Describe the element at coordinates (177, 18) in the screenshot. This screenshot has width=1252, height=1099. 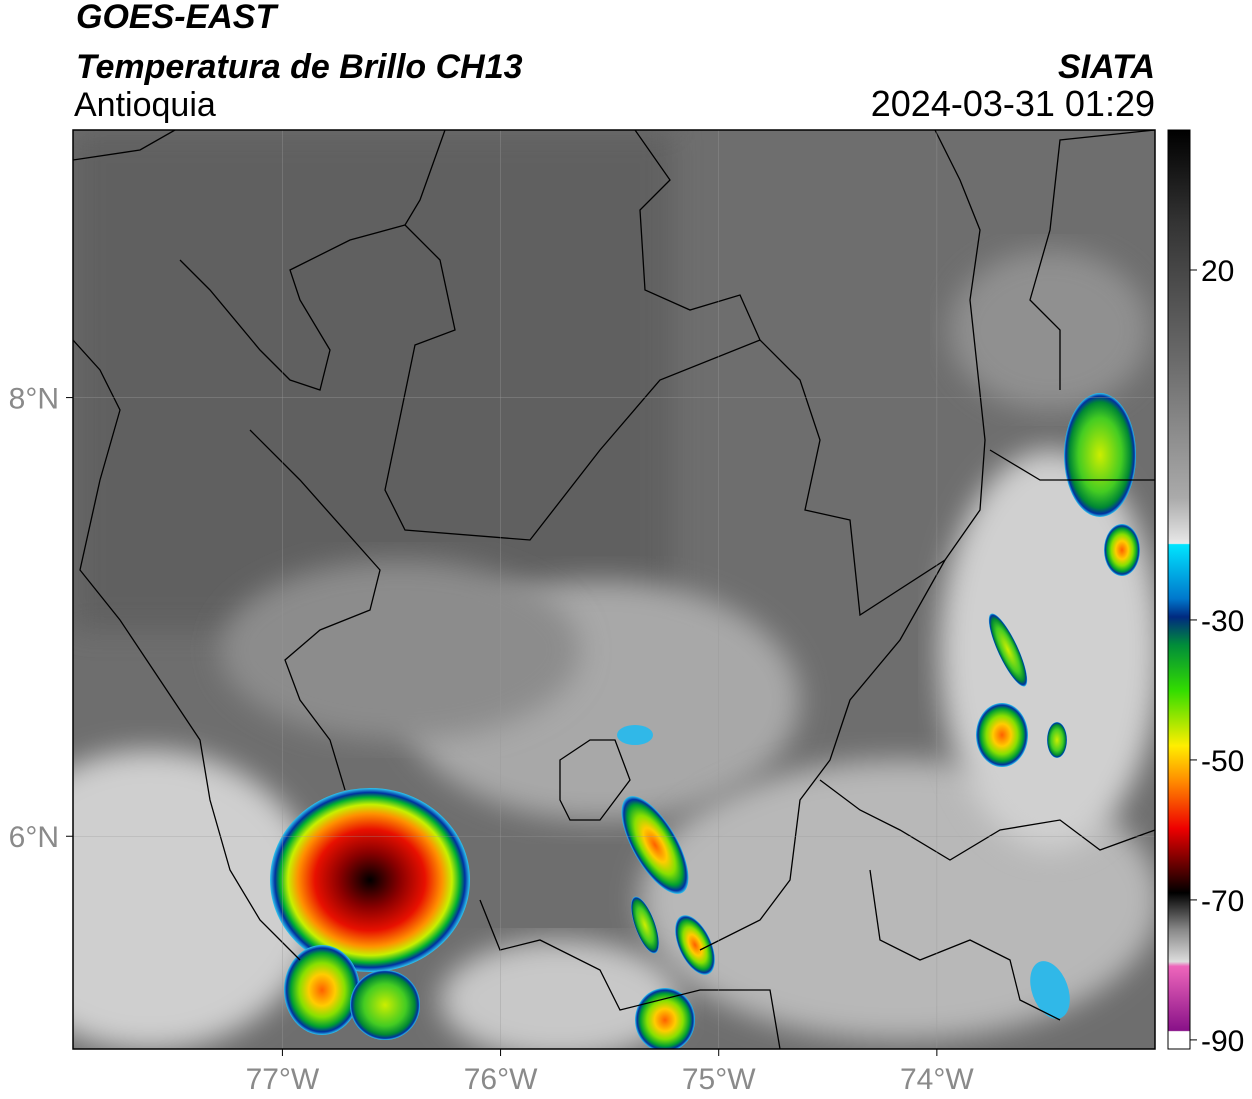
I see `title: GOES-EAST` at that location.